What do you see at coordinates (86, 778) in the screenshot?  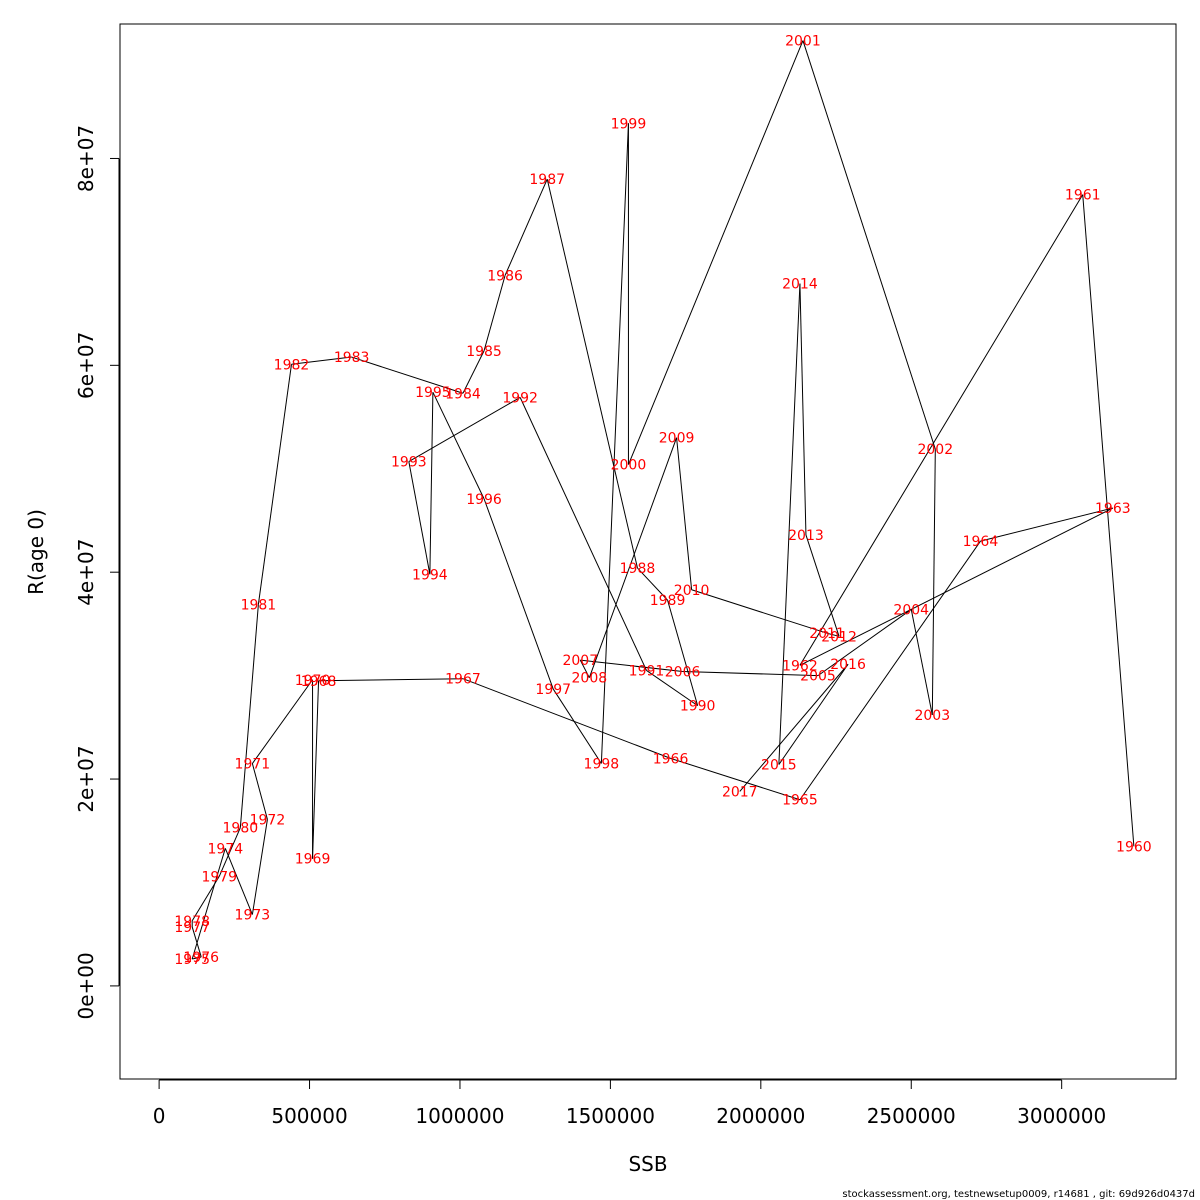 I see `y-tick-label: 2e+07` at bounding box center [86, 778].